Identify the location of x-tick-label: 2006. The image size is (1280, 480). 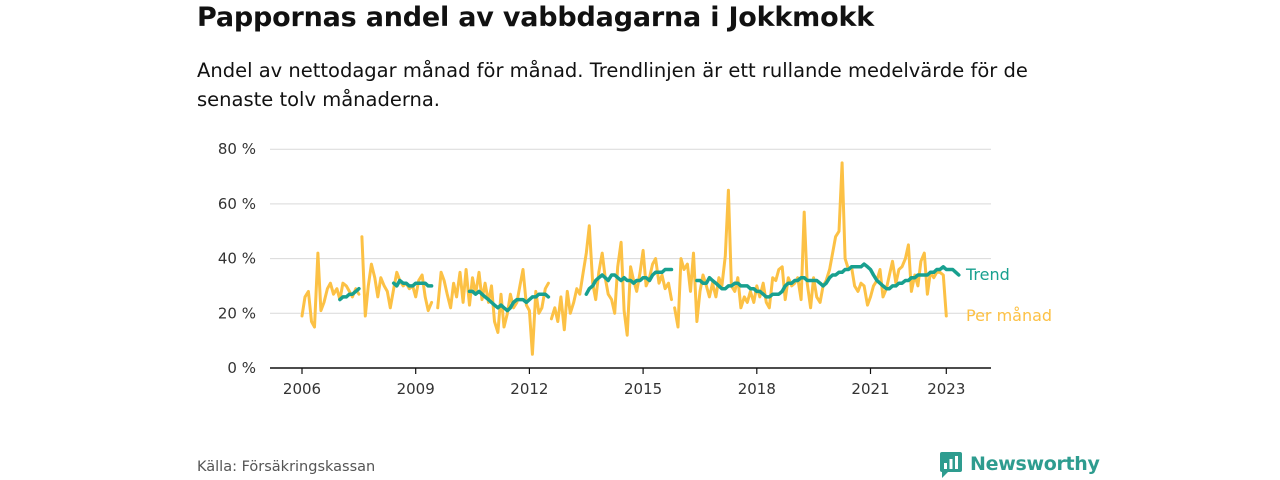
(302, 389).